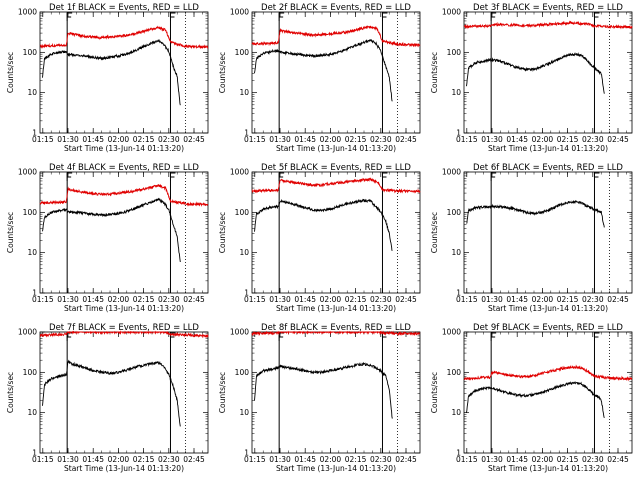 The width and height of the screenshot is (640, 480). I want to click on panel-title: Det 4f BLACK = Events, RED = LLD, so click(124, 168).